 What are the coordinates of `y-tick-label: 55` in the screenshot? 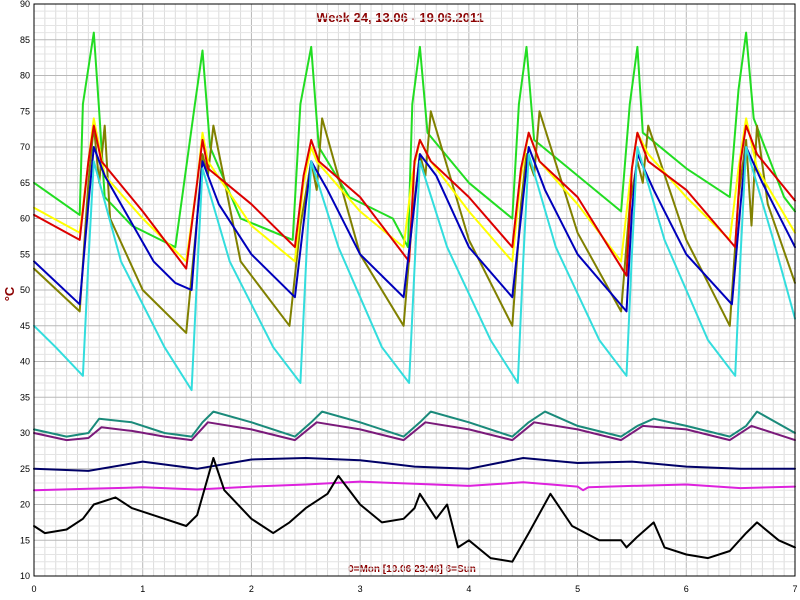 It's located at (25, 254).